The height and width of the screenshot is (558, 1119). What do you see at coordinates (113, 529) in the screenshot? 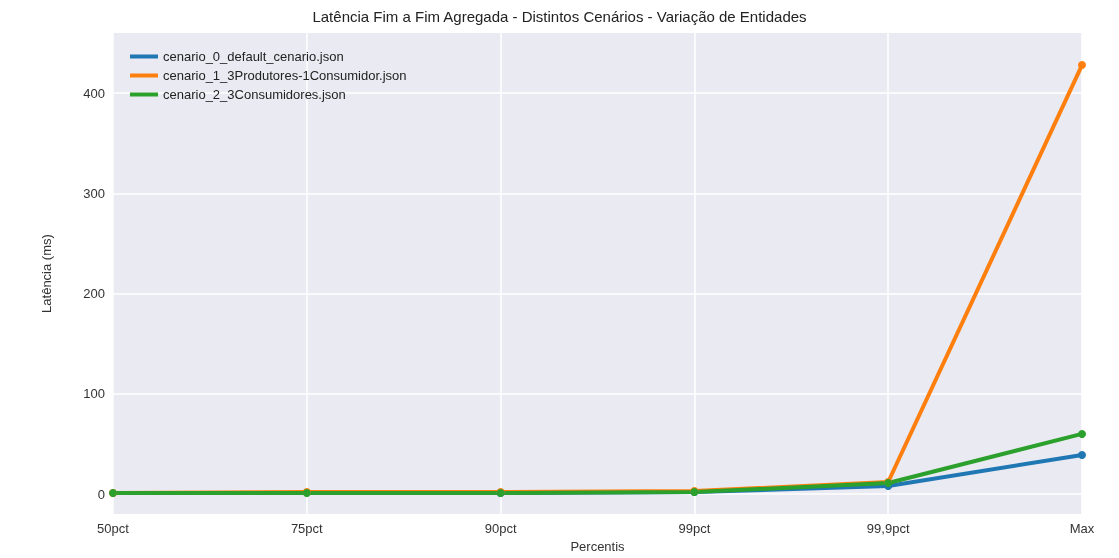
I see `x-tick-label: 50pct` at bounding box center [113, 529].